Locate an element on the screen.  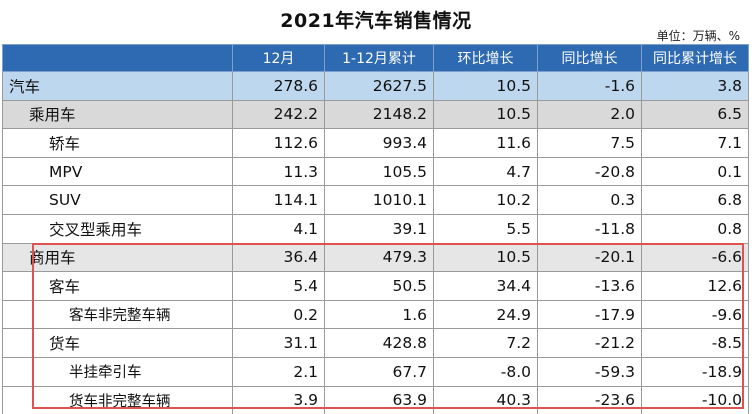
cell-yoy: -20.8 is located at coordinates (589, 171).